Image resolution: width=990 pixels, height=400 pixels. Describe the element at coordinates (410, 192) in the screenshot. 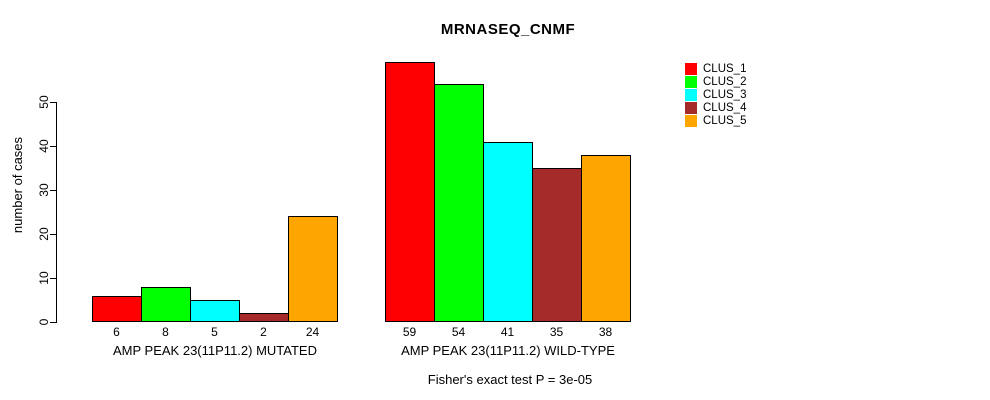

I see `bar-clus_1-group2` at that location.